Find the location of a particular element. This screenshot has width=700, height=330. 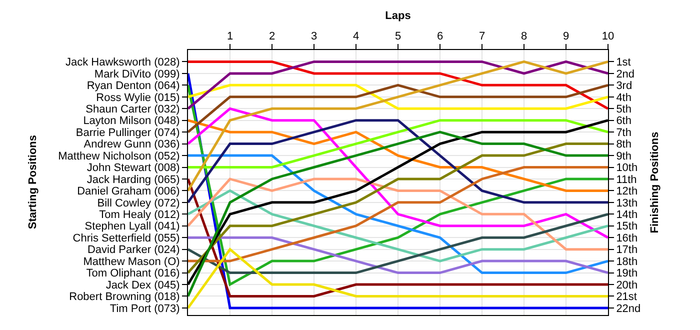

y2-tick-label: 10th is located at coordinates (627, 168).